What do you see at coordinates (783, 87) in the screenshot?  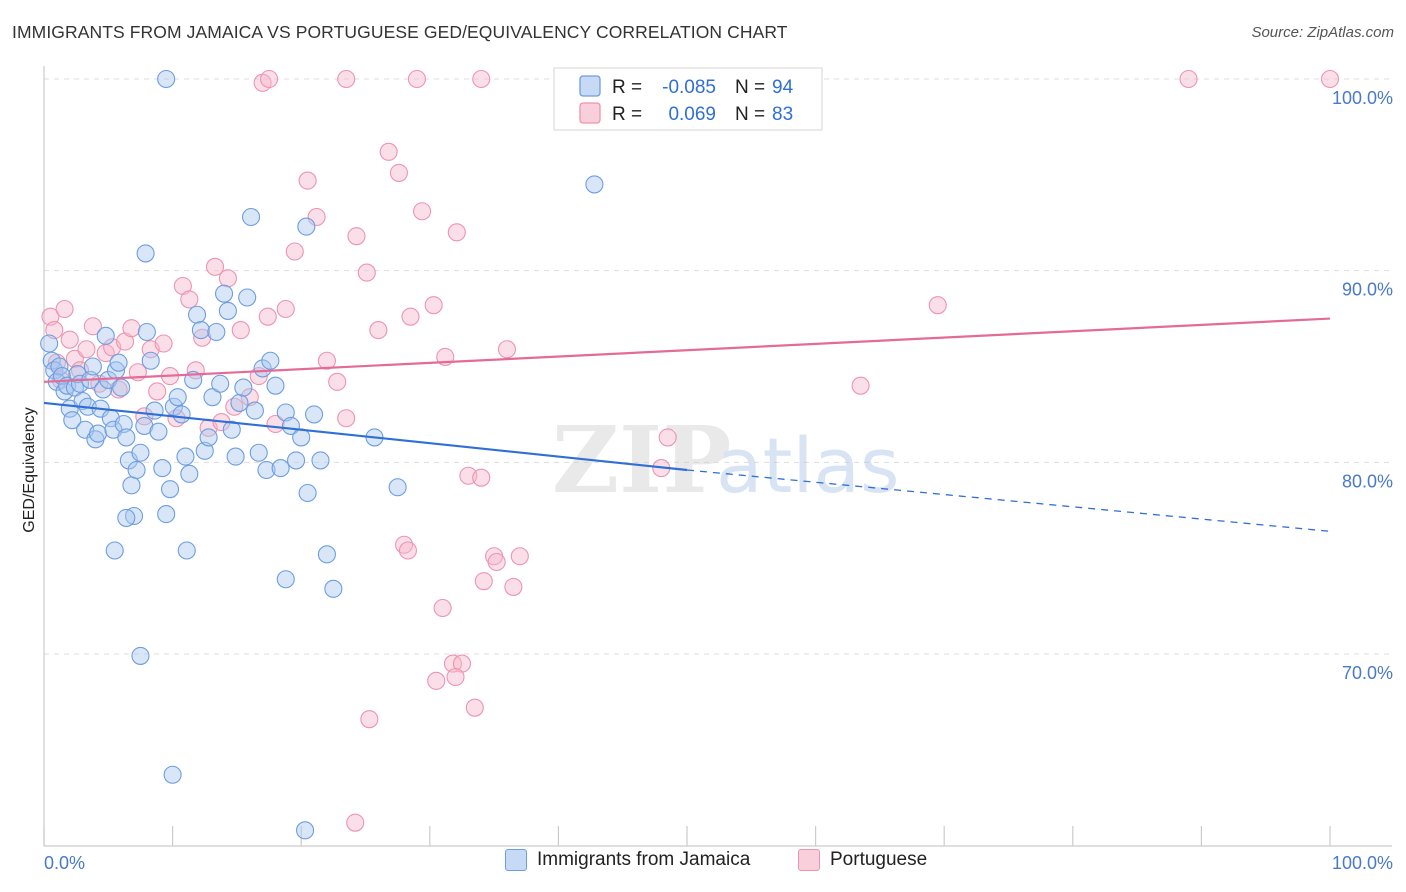 I see `legend-n-value-1: 94` at bounding box center [783, 87].